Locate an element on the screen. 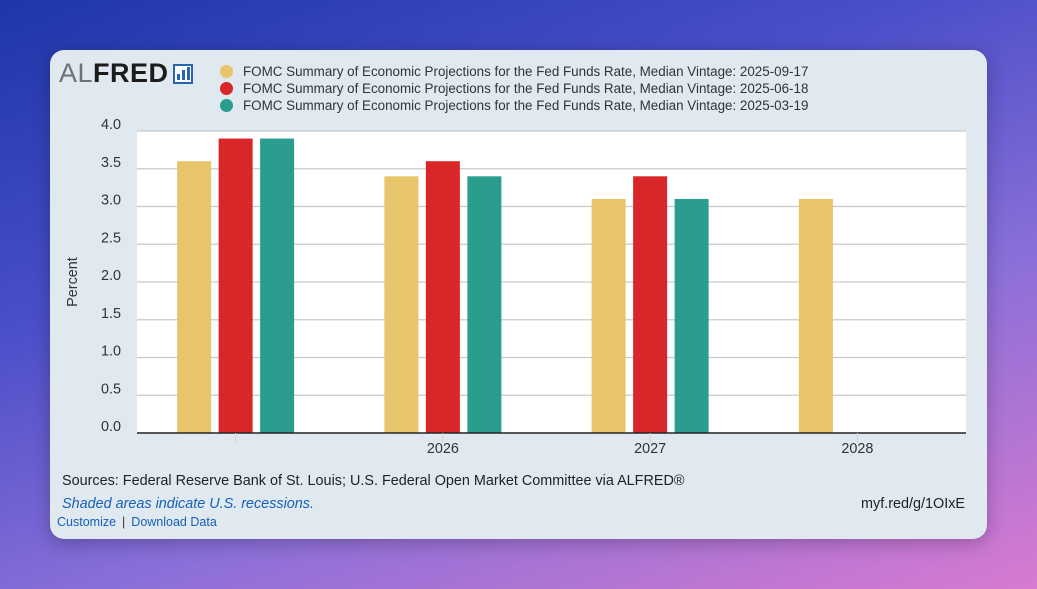 This screenshot has width=1037, height=589. y-tick-label: 1.5 is located at coordinates (111, 314).